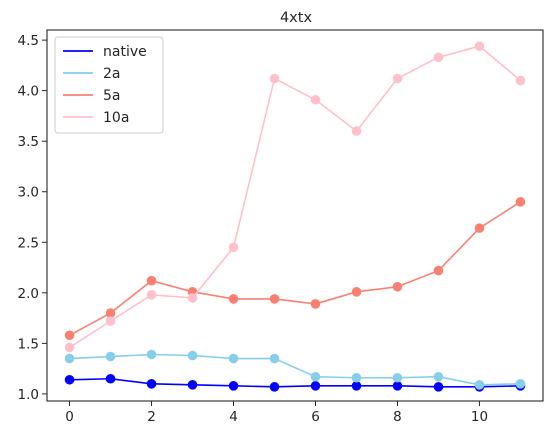  I want to click on legend-label: 2a, so click(112, 74).